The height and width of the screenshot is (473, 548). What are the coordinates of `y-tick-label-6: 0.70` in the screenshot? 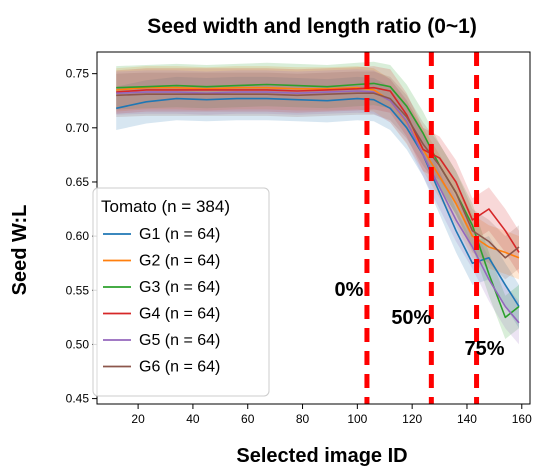 It's located at (78, 128).